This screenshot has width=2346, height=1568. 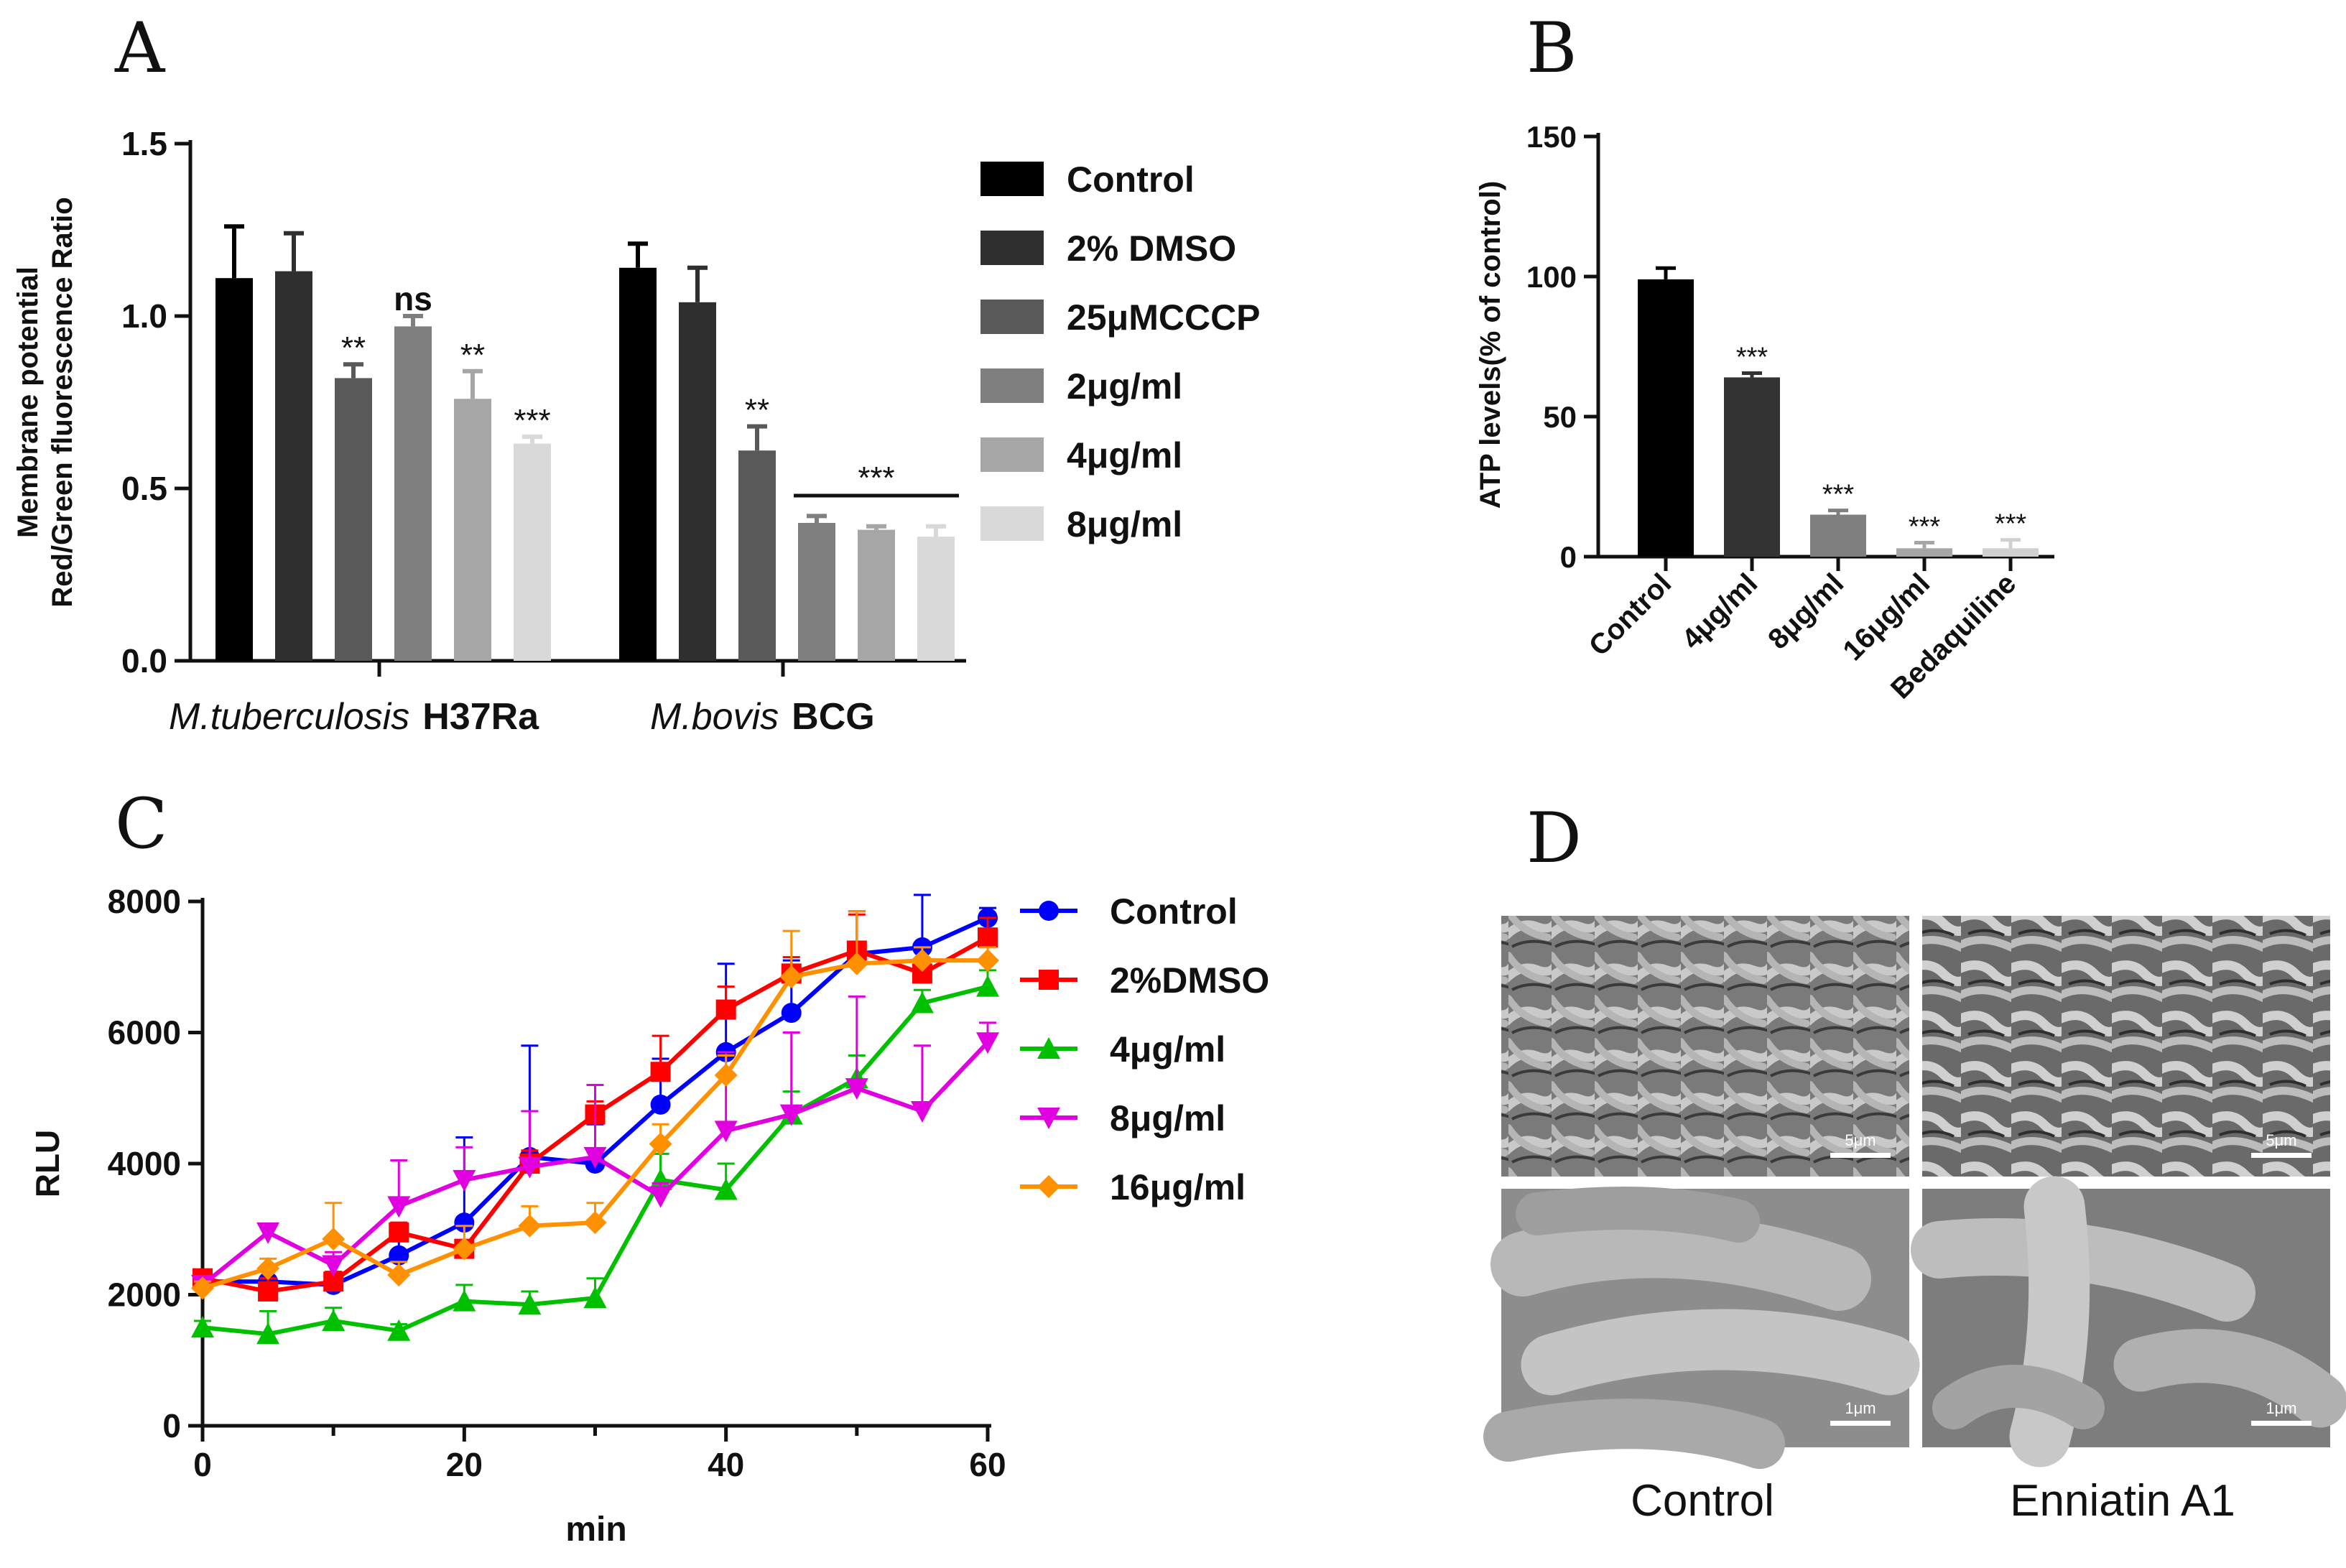 I want to click on scalebar-1-bar, so click(x=1860, y=1156).